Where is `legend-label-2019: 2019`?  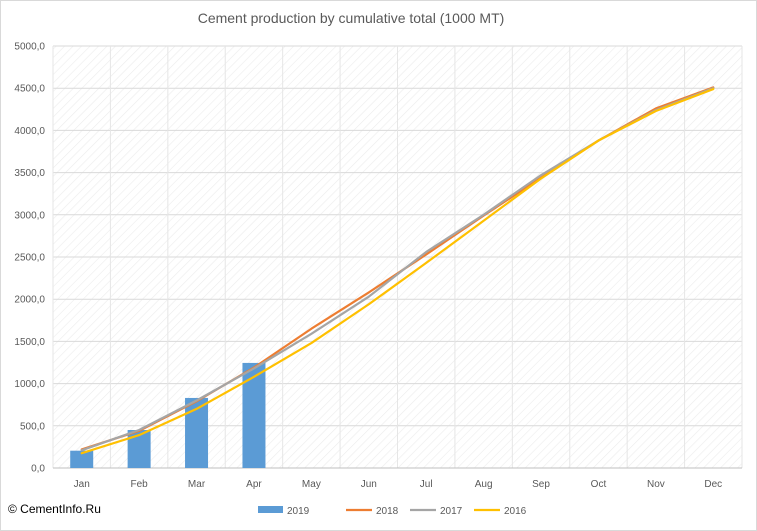
legend-label-2019: 2019 is located at coordinates (298, 511).